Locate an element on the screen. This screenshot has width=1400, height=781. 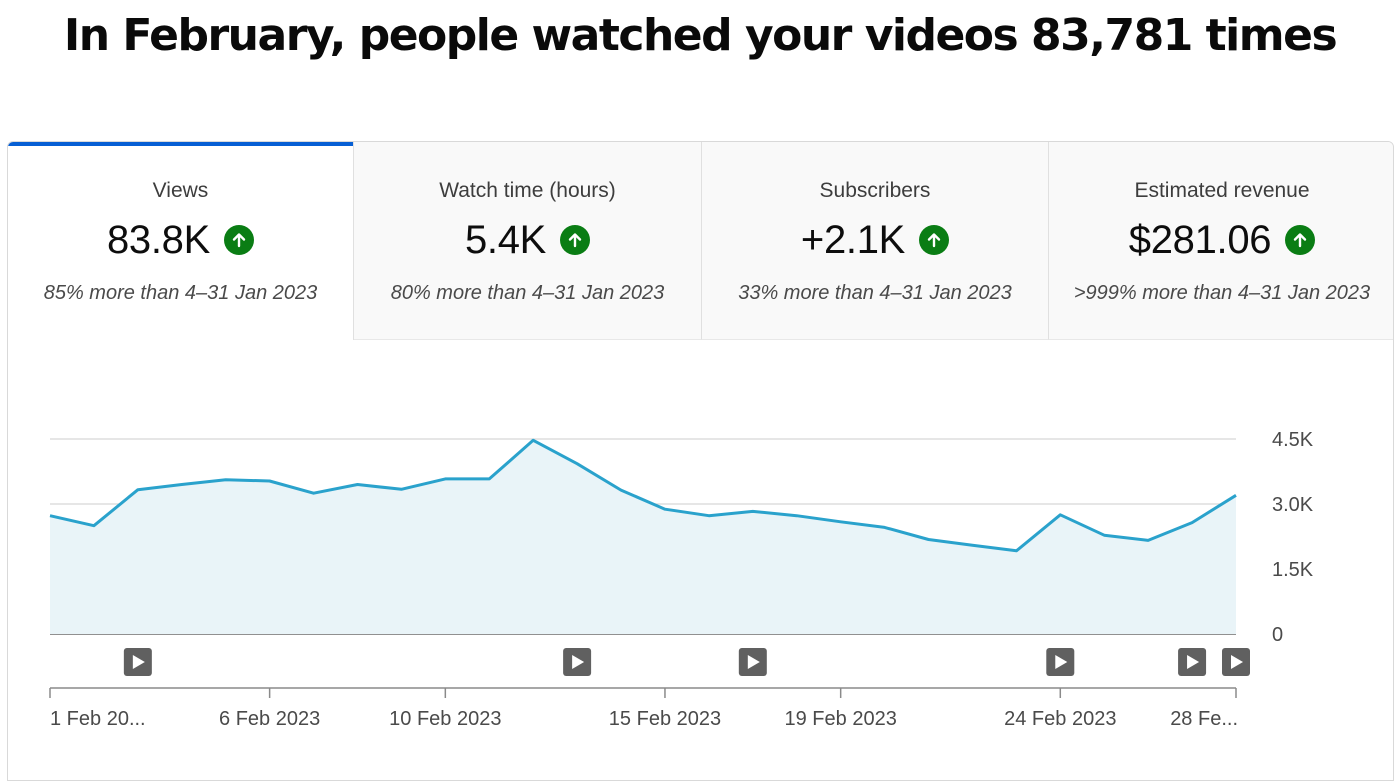
y-axis: 0 1.5K 3.0K 4.5K is located at coordinates (1293, 537).